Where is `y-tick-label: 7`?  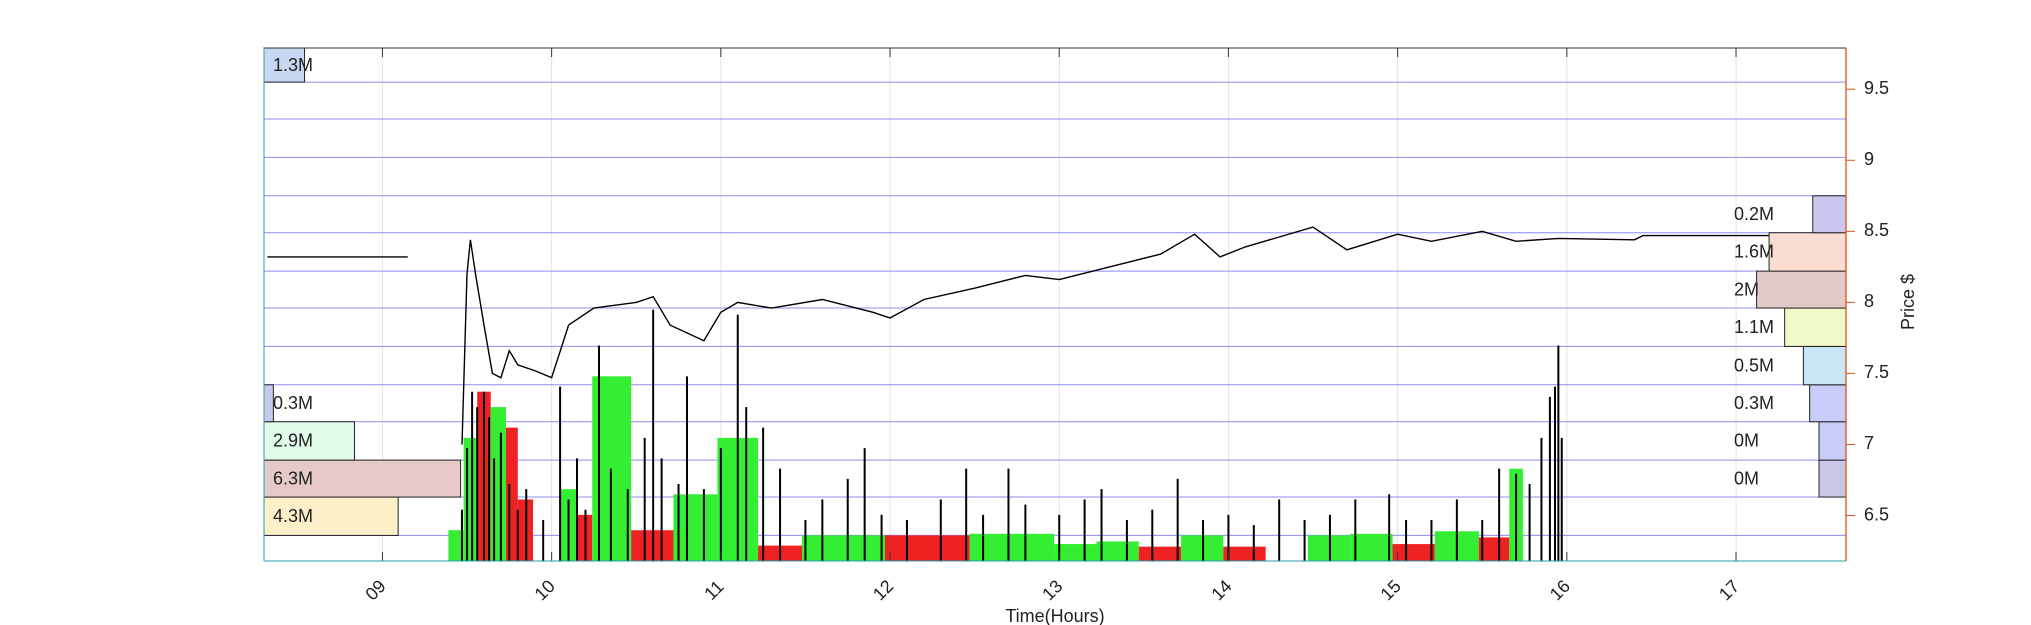 y-tick-label: 7 is located at coordinates (1869, 443).